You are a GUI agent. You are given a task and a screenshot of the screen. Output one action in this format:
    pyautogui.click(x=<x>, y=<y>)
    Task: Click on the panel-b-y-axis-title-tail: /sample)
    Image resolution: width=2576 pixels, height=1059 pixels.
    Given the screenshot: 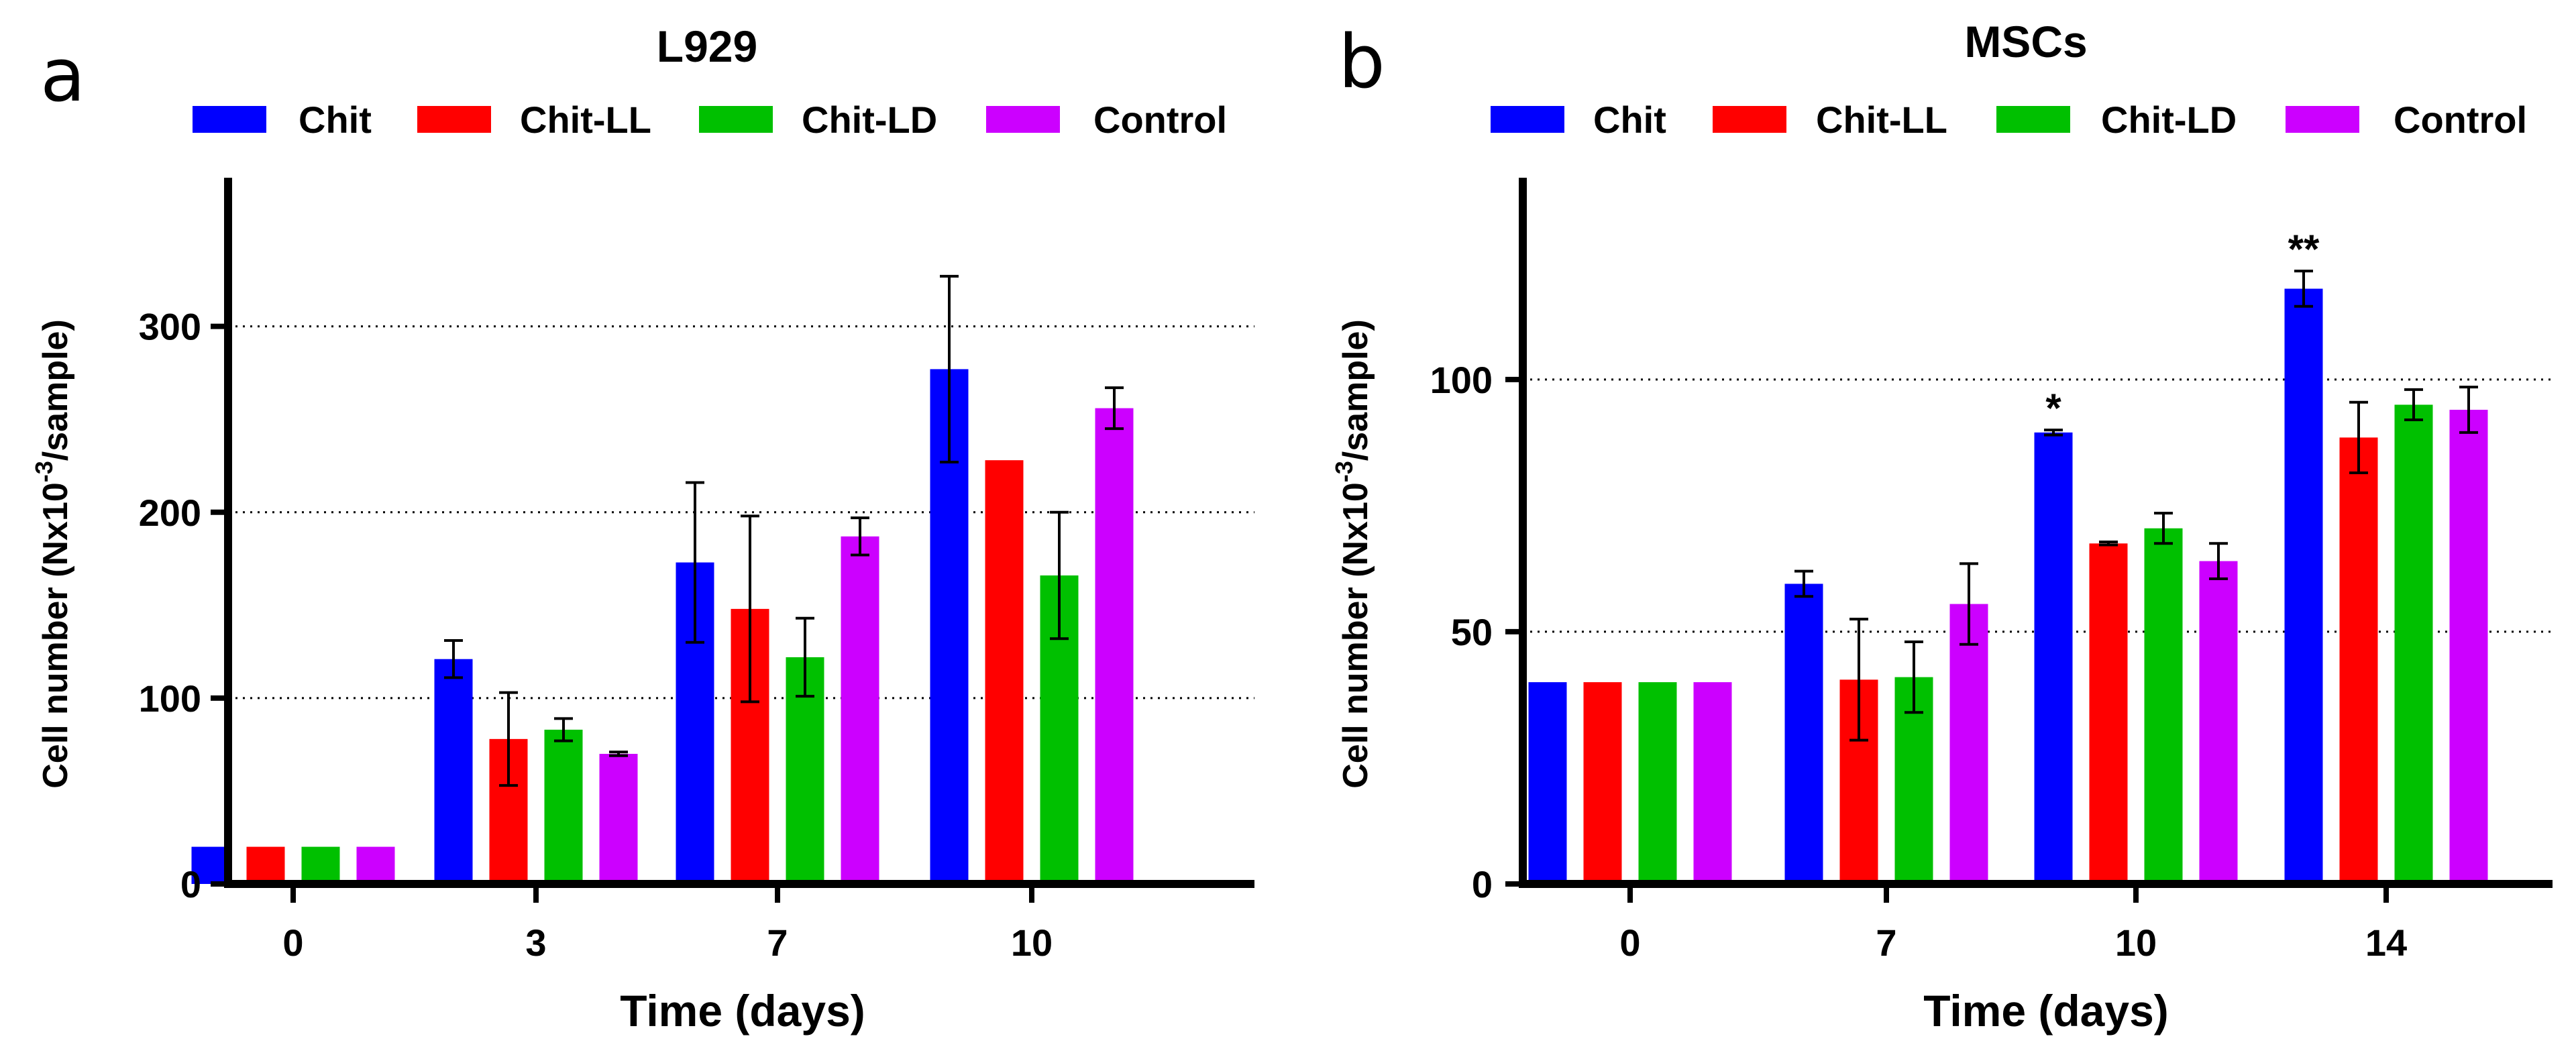 What is the action you would take?
    pyautogui.click(x=1355, y=390)
    